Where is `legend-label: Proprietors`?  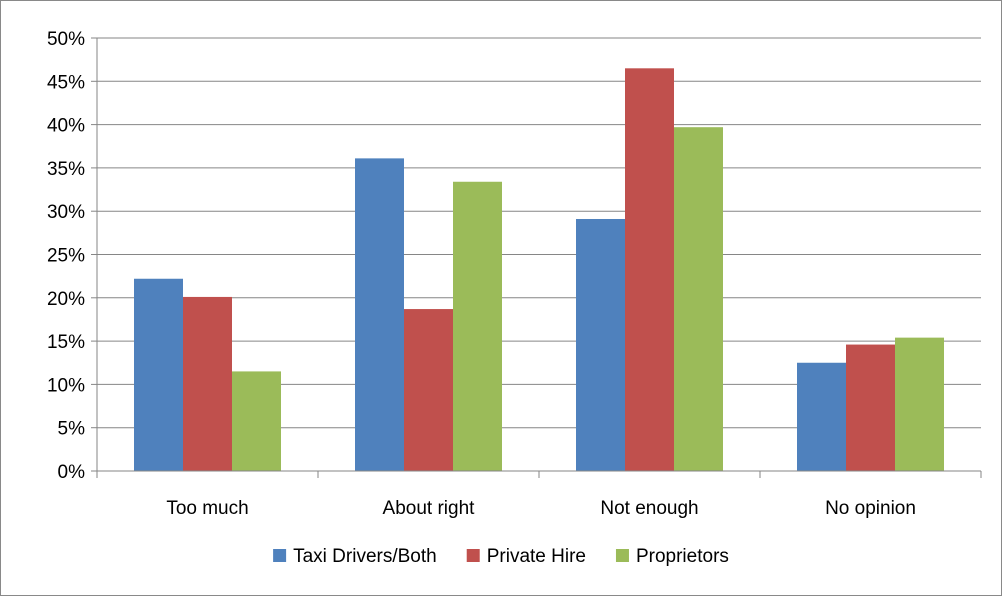
legend-label: Proprietors is located at coordinates (682, 556).